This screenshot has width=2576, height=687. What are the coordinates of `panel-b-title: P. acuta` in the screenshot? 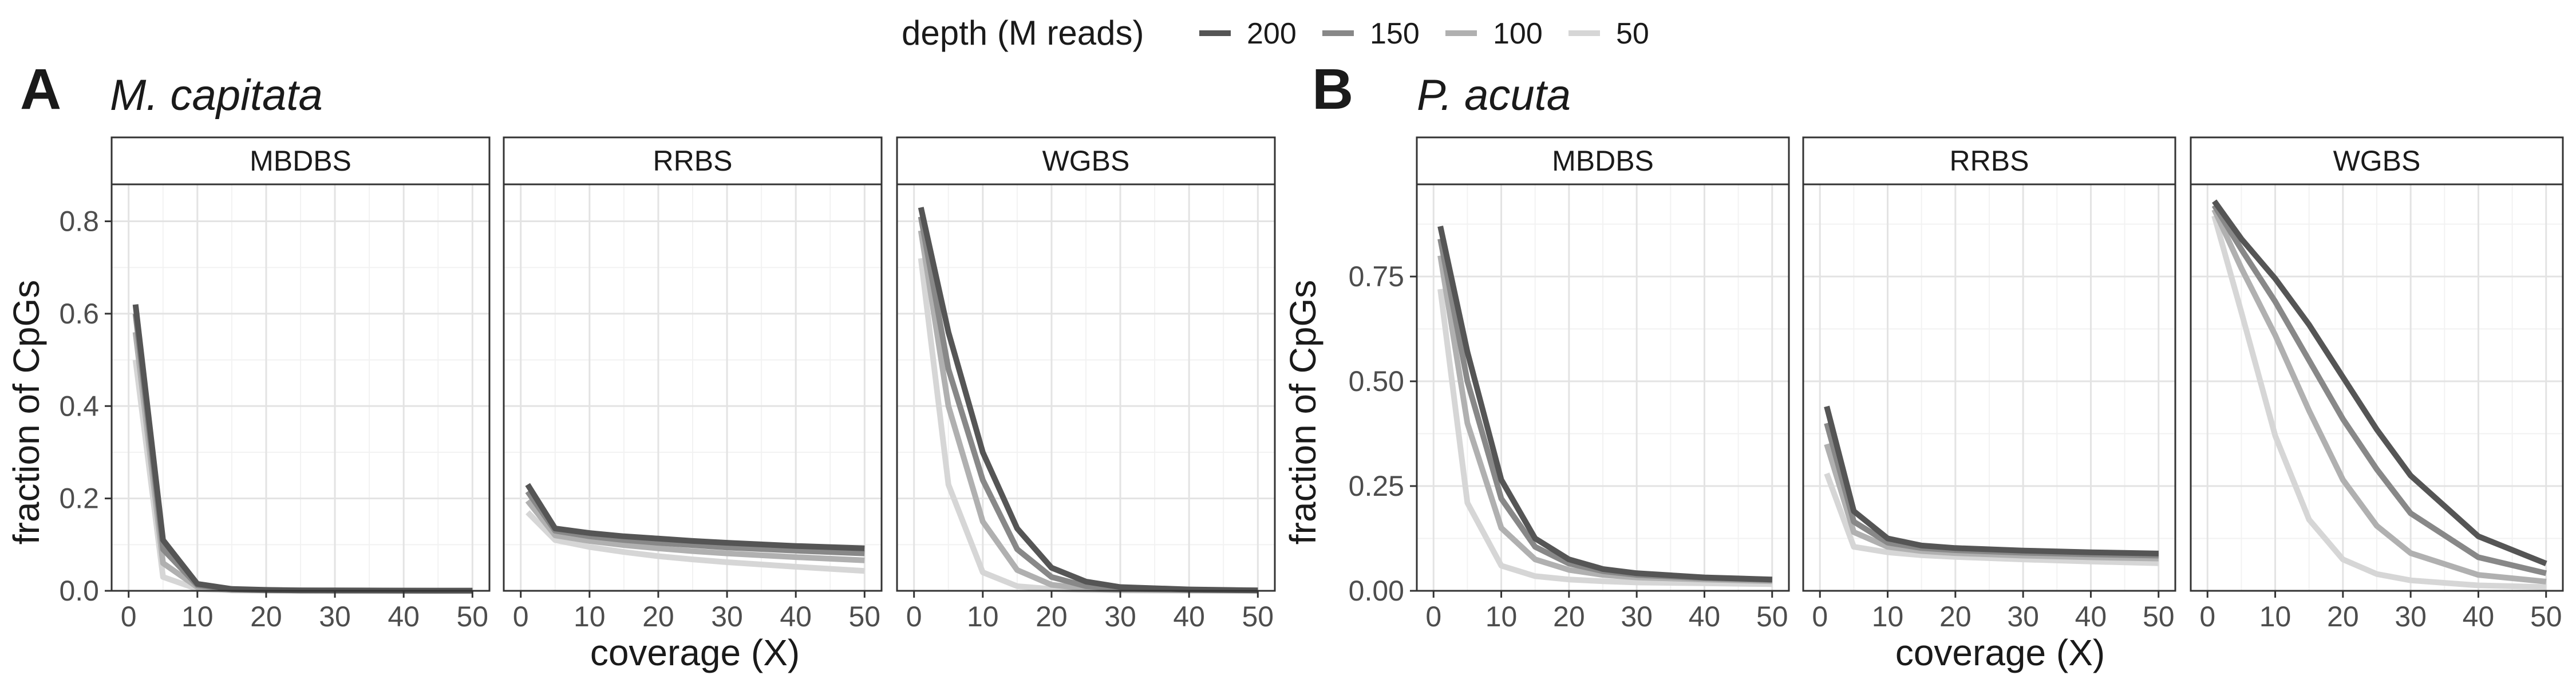 It's located at (1494, 95).